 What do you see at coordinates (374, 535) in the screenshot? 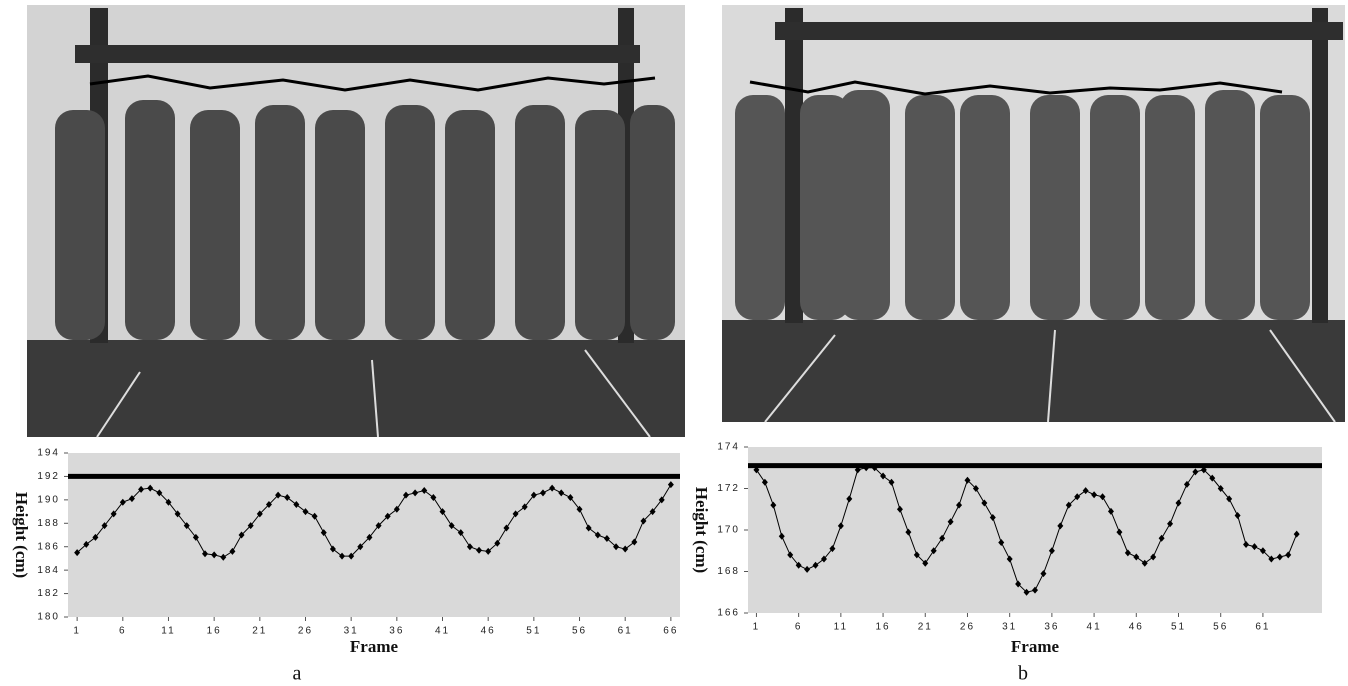
I see `plot-area` at bounding box center [374, 535].